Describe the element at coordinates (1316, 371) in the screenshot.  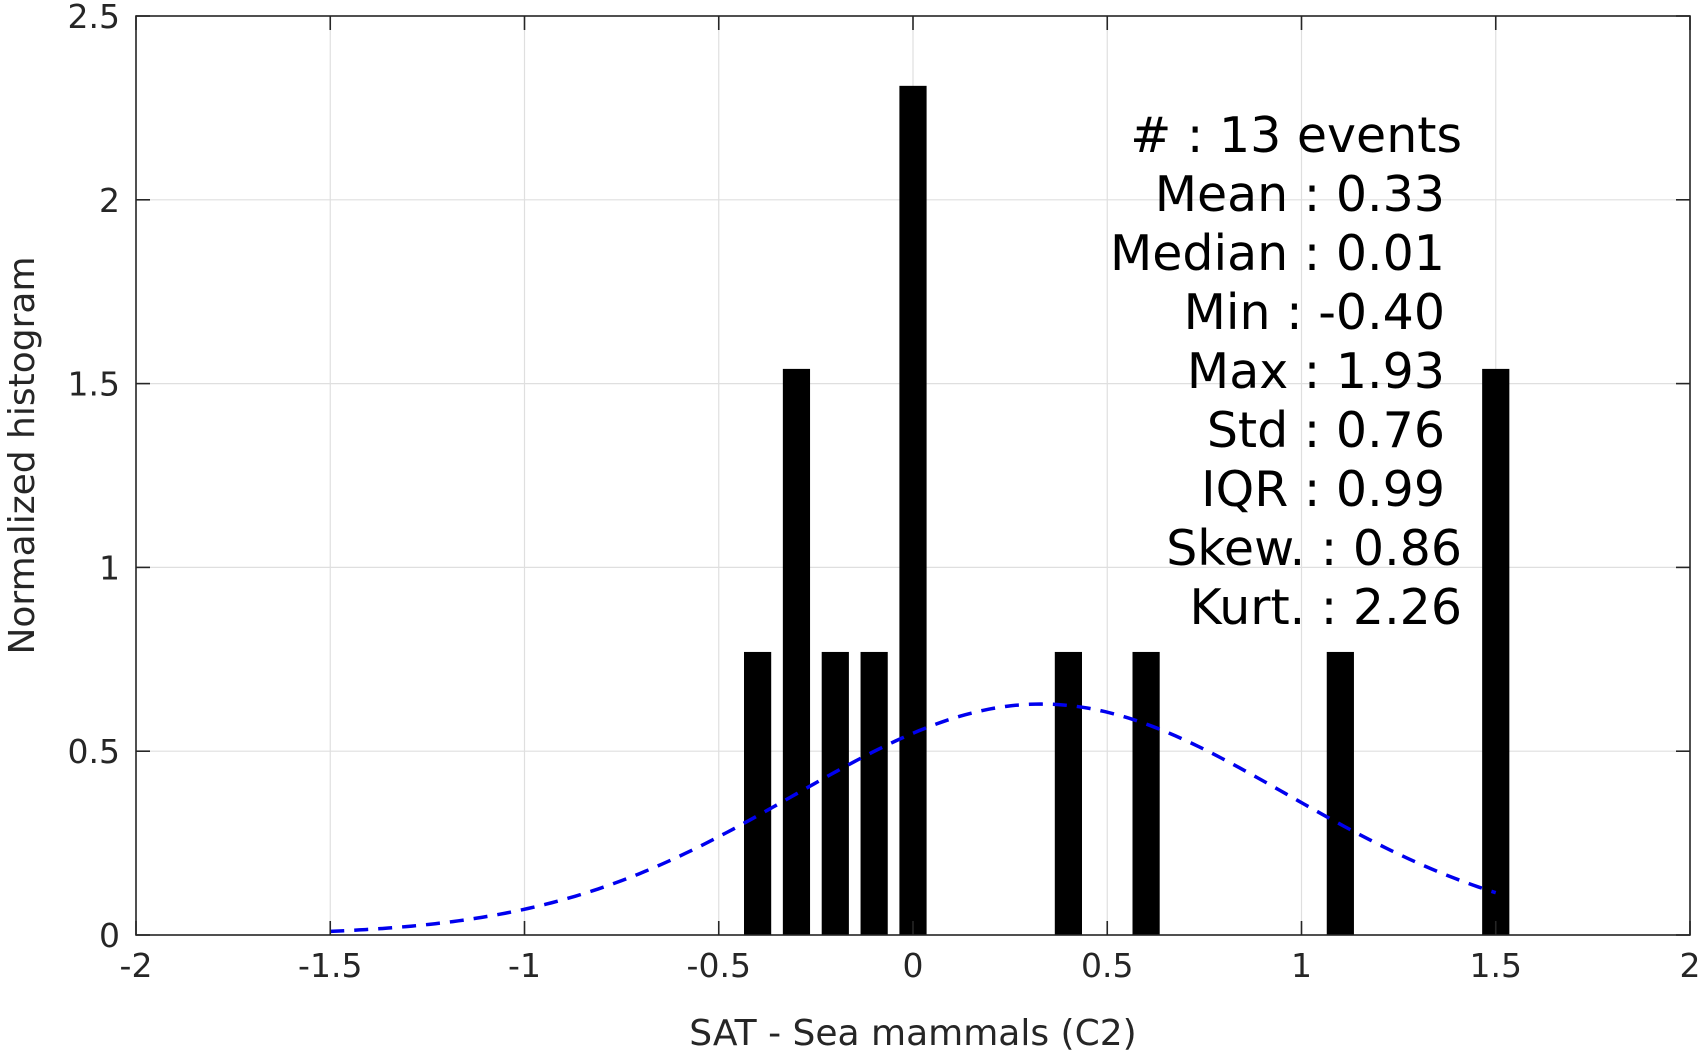
I see `stats-line: Max : 1.93` at that location.